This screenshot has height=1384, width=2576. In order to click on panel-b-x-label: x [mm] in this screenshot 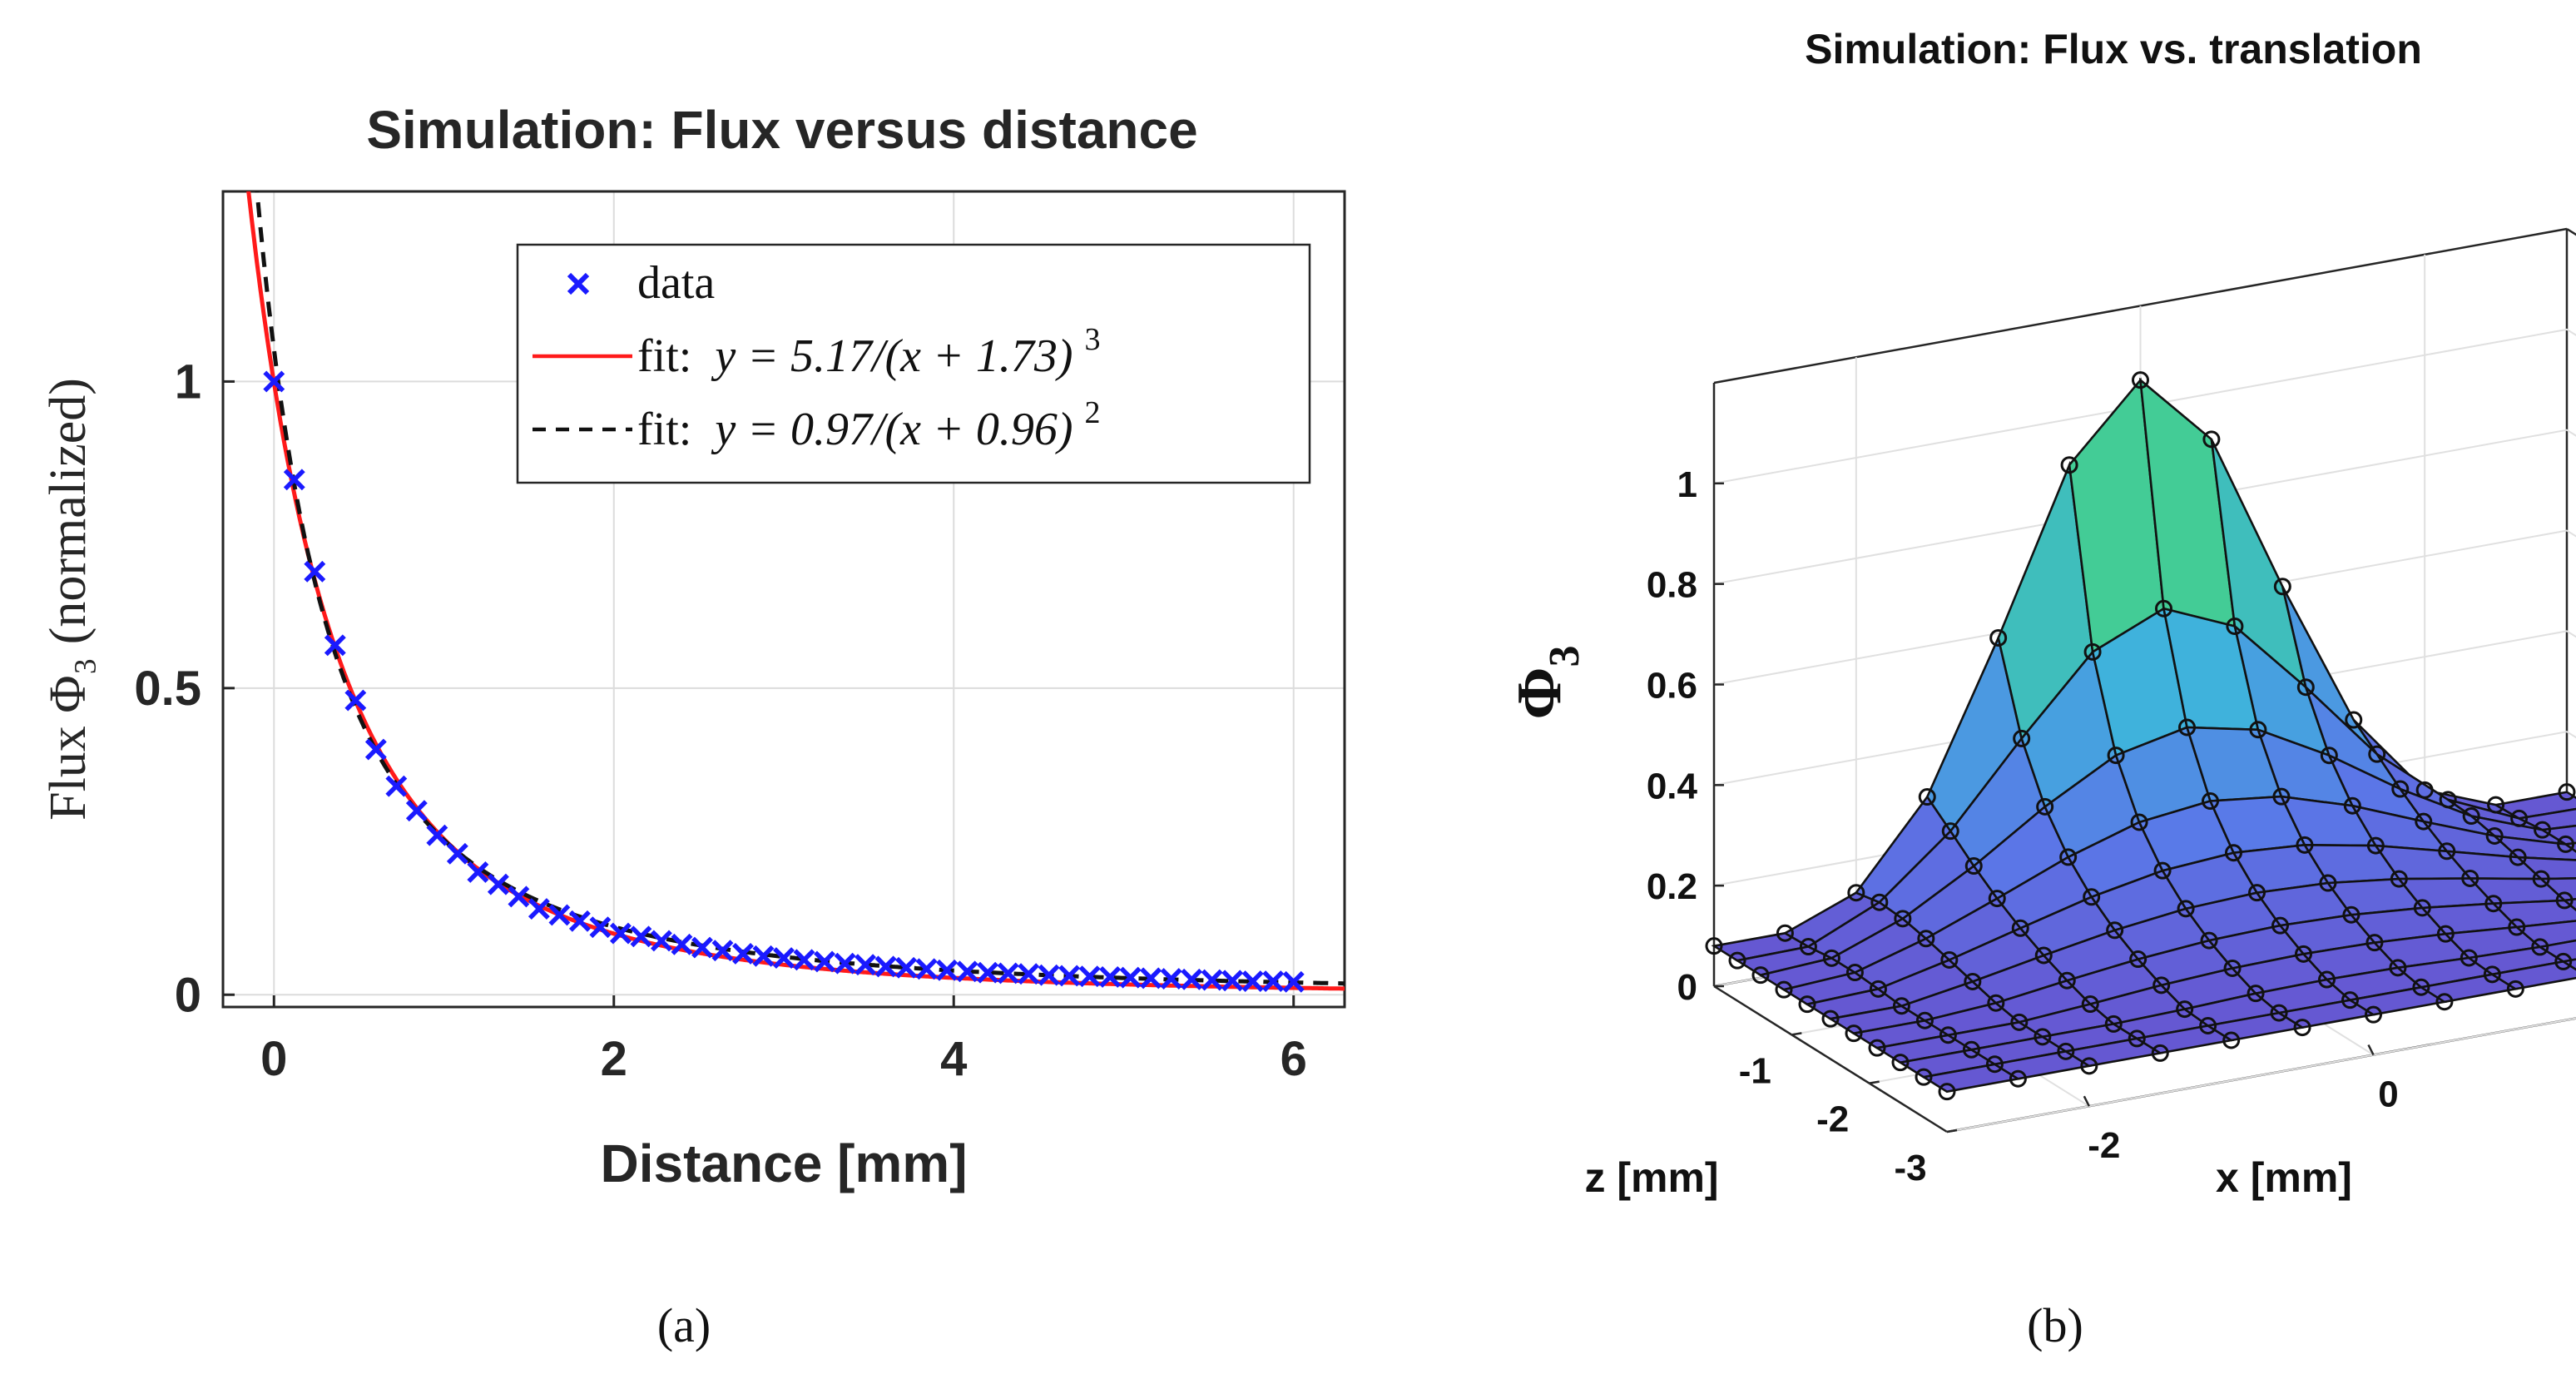, I will do `click(2284, 1177)`.